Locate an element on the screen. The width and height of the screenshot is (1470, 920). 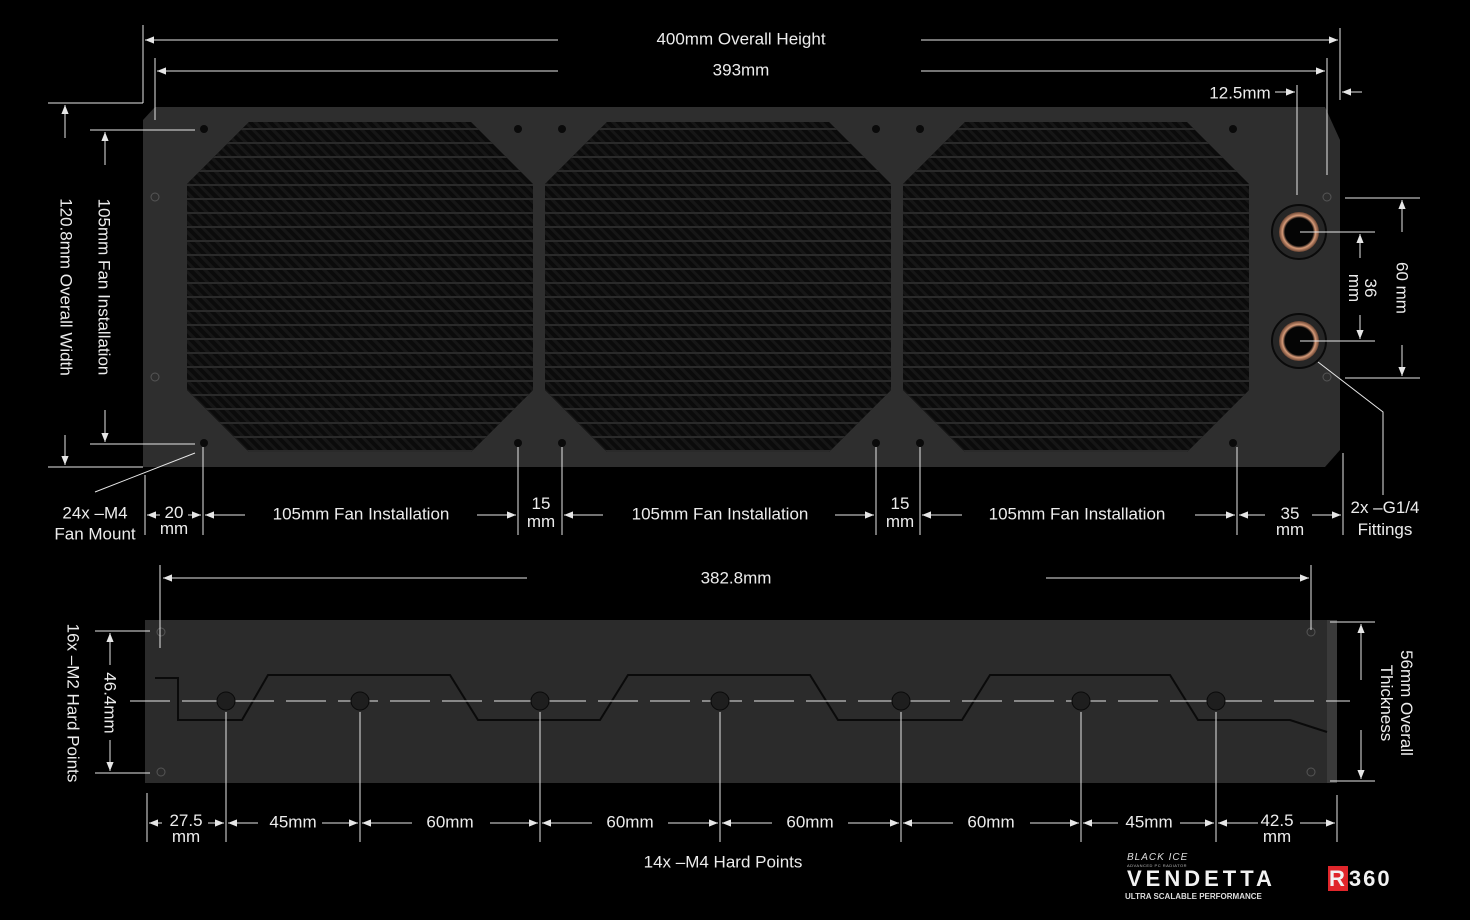
spacing-label-1: 45mm is located at coordinates (293, 822).